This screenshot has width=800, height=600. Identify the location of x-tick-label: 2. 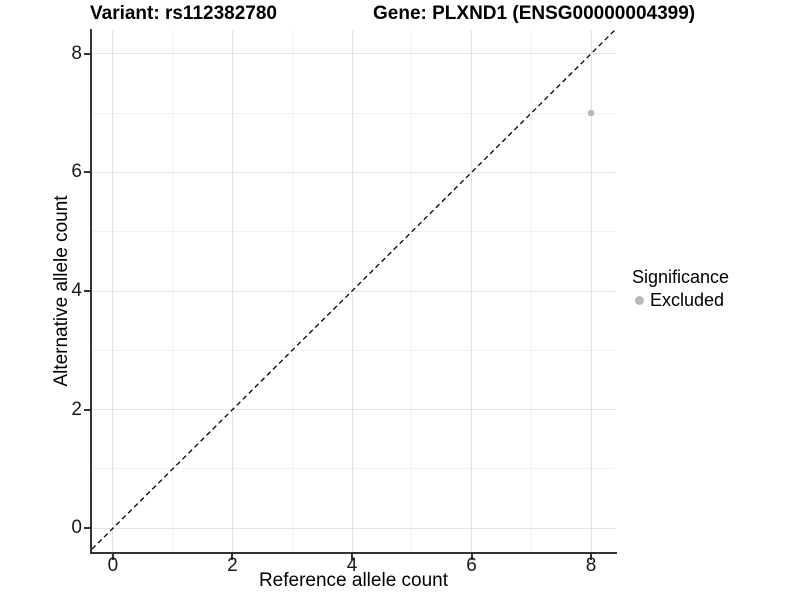
(232, 565).